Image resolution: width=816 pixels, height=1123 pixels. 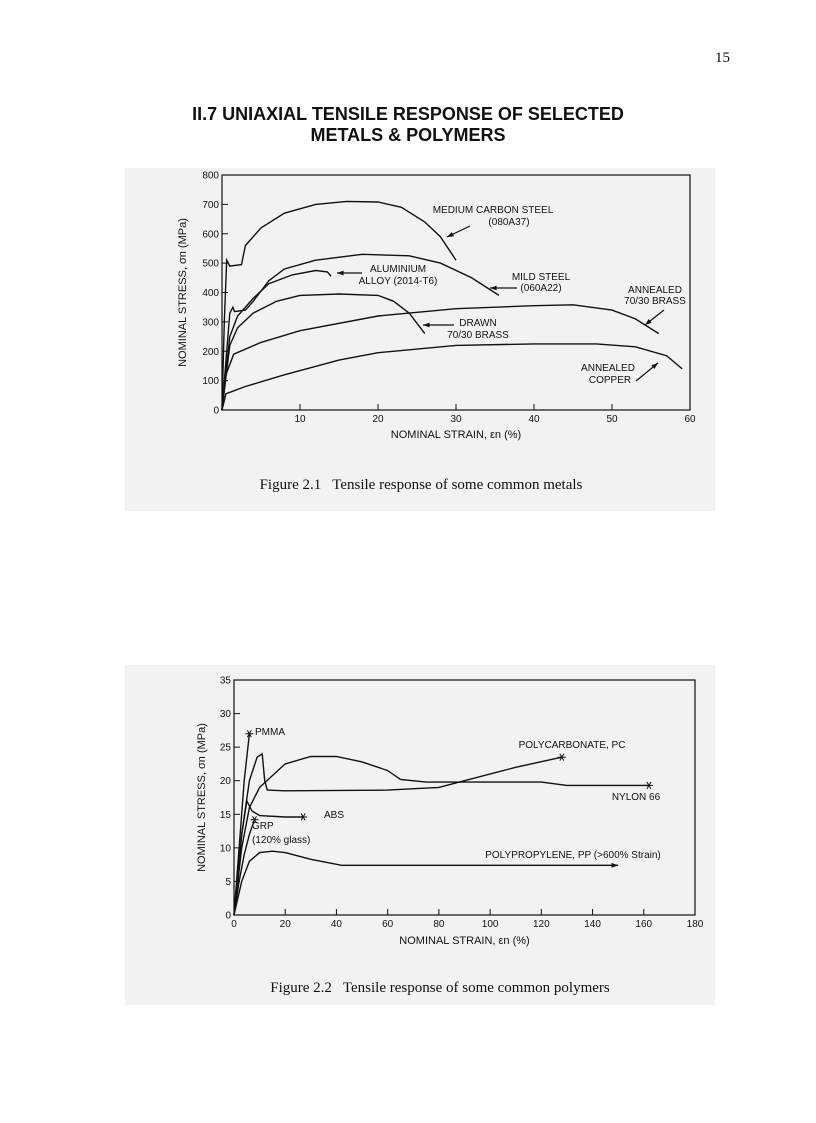 What do you see at coordinates (610, 380) in the screenshot?
I see `curve-label: COPPER` at bounding box center [610, 380].